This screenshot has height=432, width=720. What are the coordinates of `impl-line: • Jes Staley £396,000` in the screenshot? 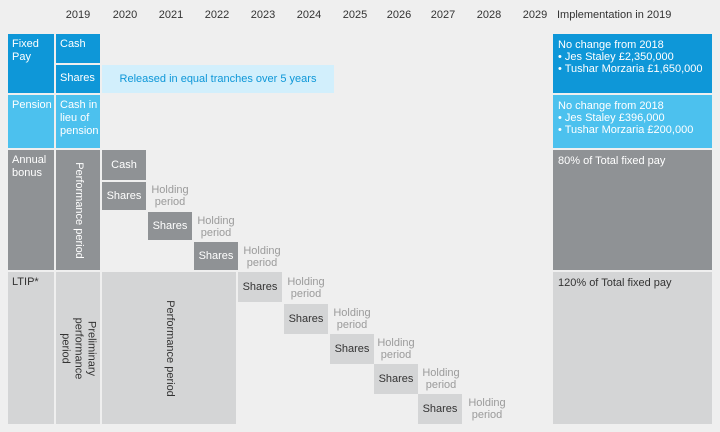 It's located at (611, 118).